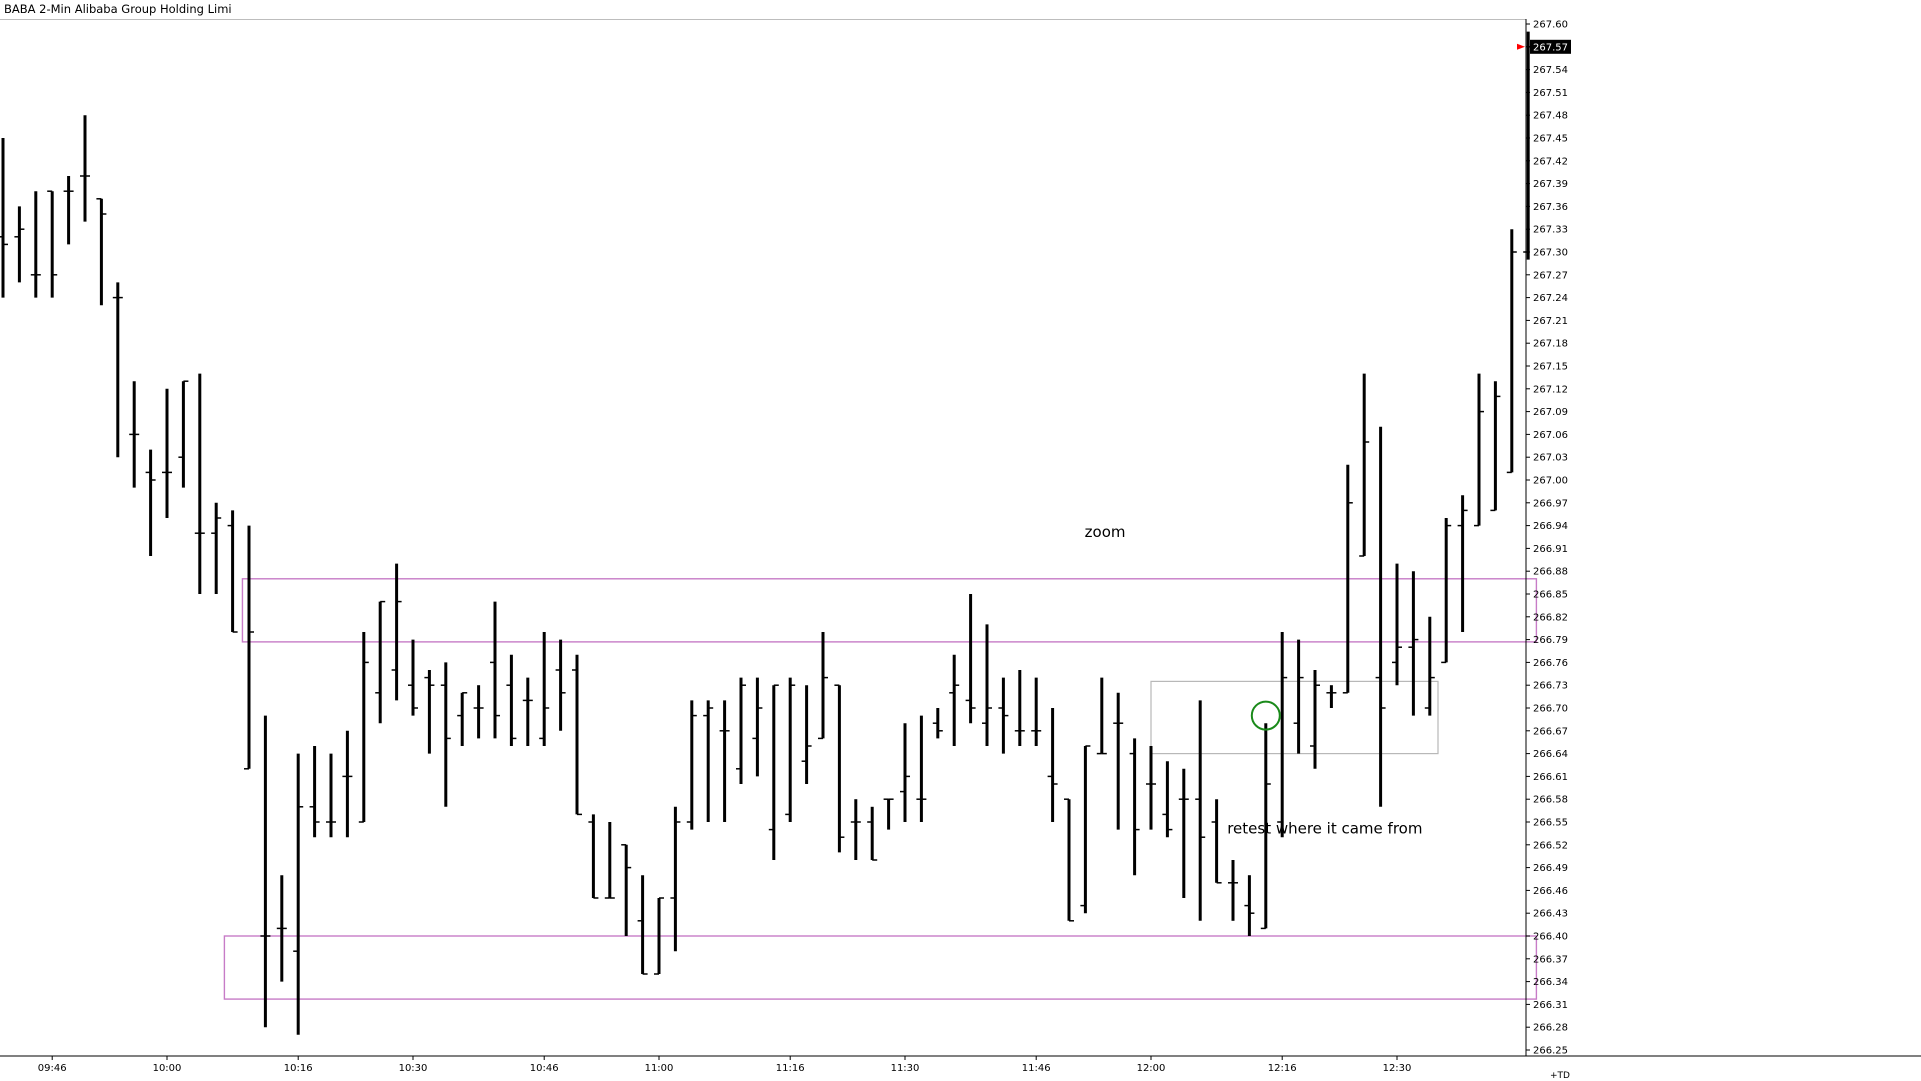 This screenshot has height=1081, width=1921. I want to click on y-tick-label: 267.15, so click(1550, 367).